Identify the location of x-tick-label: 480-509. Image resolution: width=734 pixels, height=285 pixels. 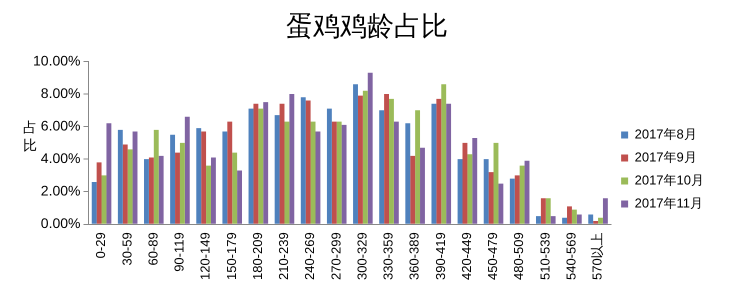
(518, 256).